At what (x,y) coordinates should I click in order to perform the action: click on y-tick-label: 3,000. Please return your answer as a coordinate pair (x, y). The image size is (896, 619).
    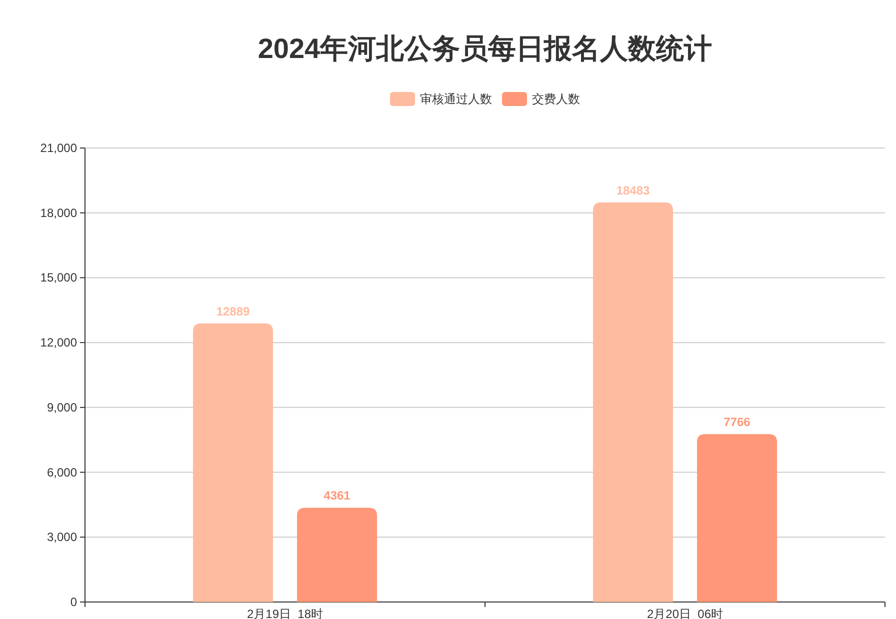
    Looking at the image, I should click on (62, 537).